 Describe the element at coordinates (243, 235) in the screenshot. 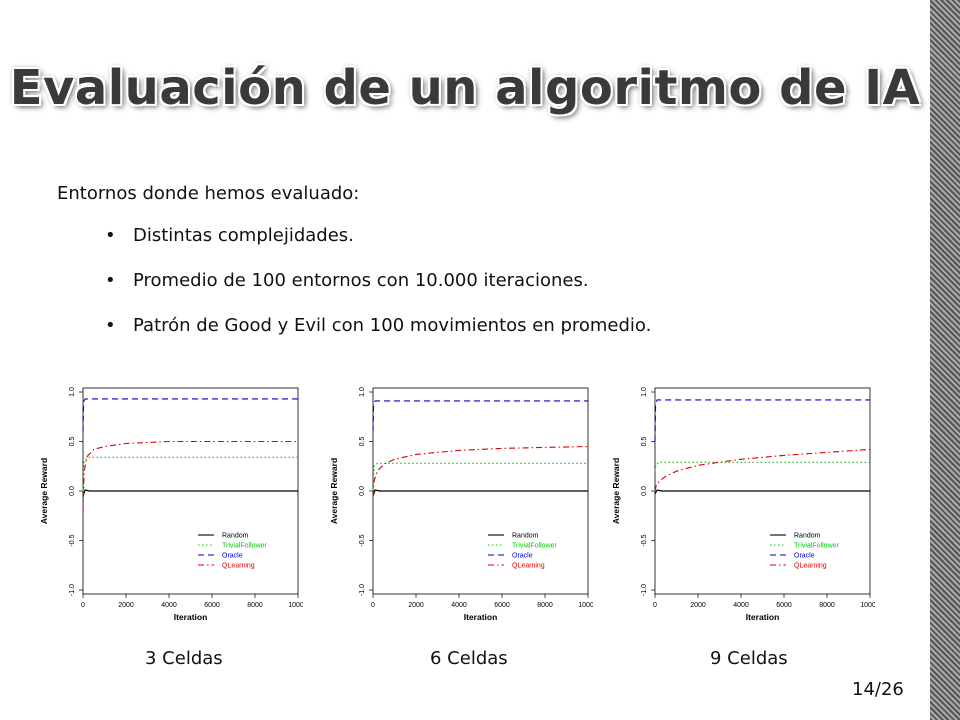

I see `bullet-text: Distintas complejidades.` at that location.